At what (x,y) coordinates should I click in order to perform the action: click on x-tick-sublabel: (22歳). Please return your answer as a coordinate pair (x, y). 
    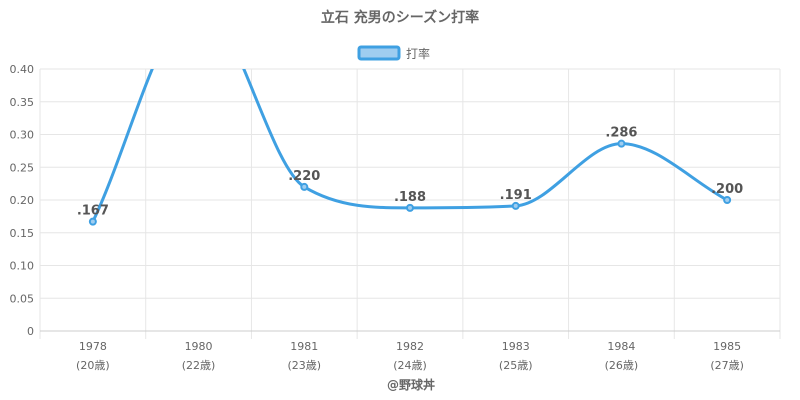
    Looking at the image, I should click on (199, 365).